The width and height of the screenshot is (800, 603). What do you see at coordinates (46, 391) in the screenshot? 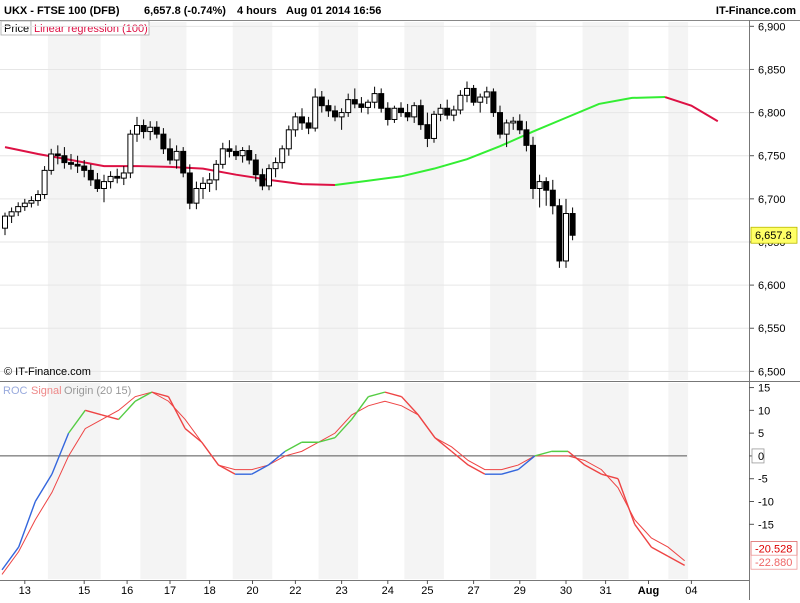
I see `legend-signal: Signal` at bounding box center [46, 391].